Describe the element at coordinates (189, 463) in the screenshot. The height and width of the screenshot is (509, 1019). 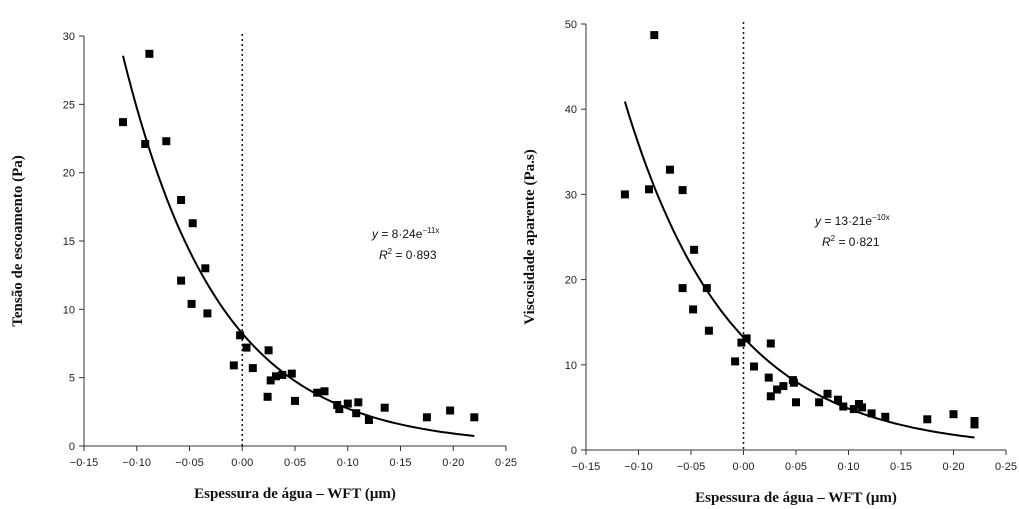
I see `x-tick-label: −0·05` at that location.